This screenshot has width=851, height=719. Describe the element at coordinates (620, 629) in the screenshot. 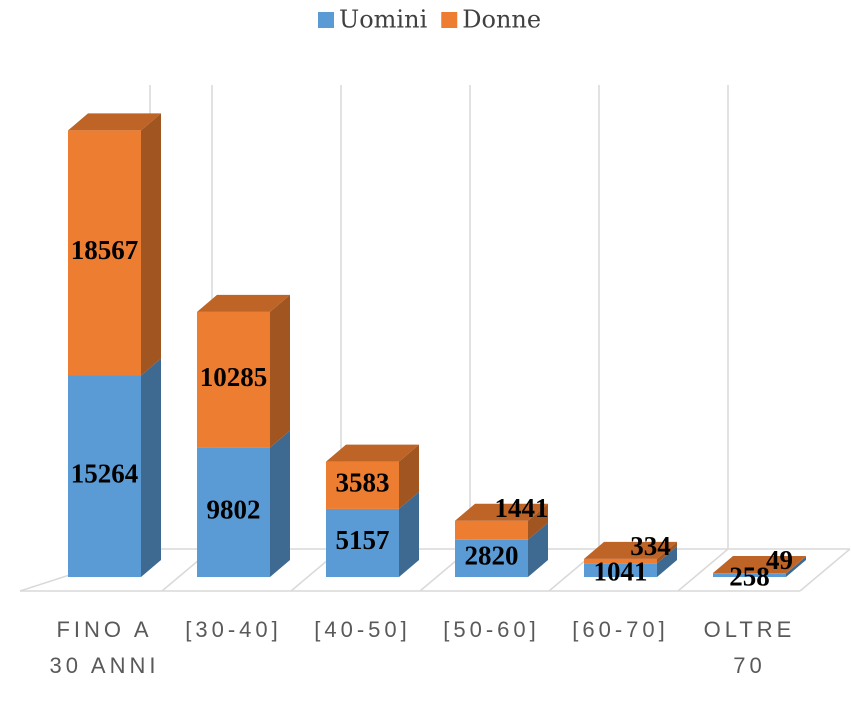

I see `x-tick-label: [60-70]` at that location.